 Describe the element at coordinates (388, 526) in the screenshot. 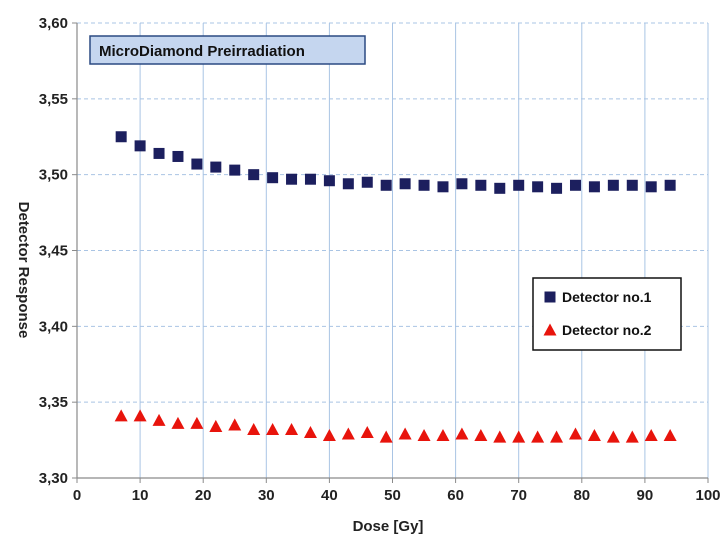

I see `x-axis-title: Dose [Gy]` at that location.